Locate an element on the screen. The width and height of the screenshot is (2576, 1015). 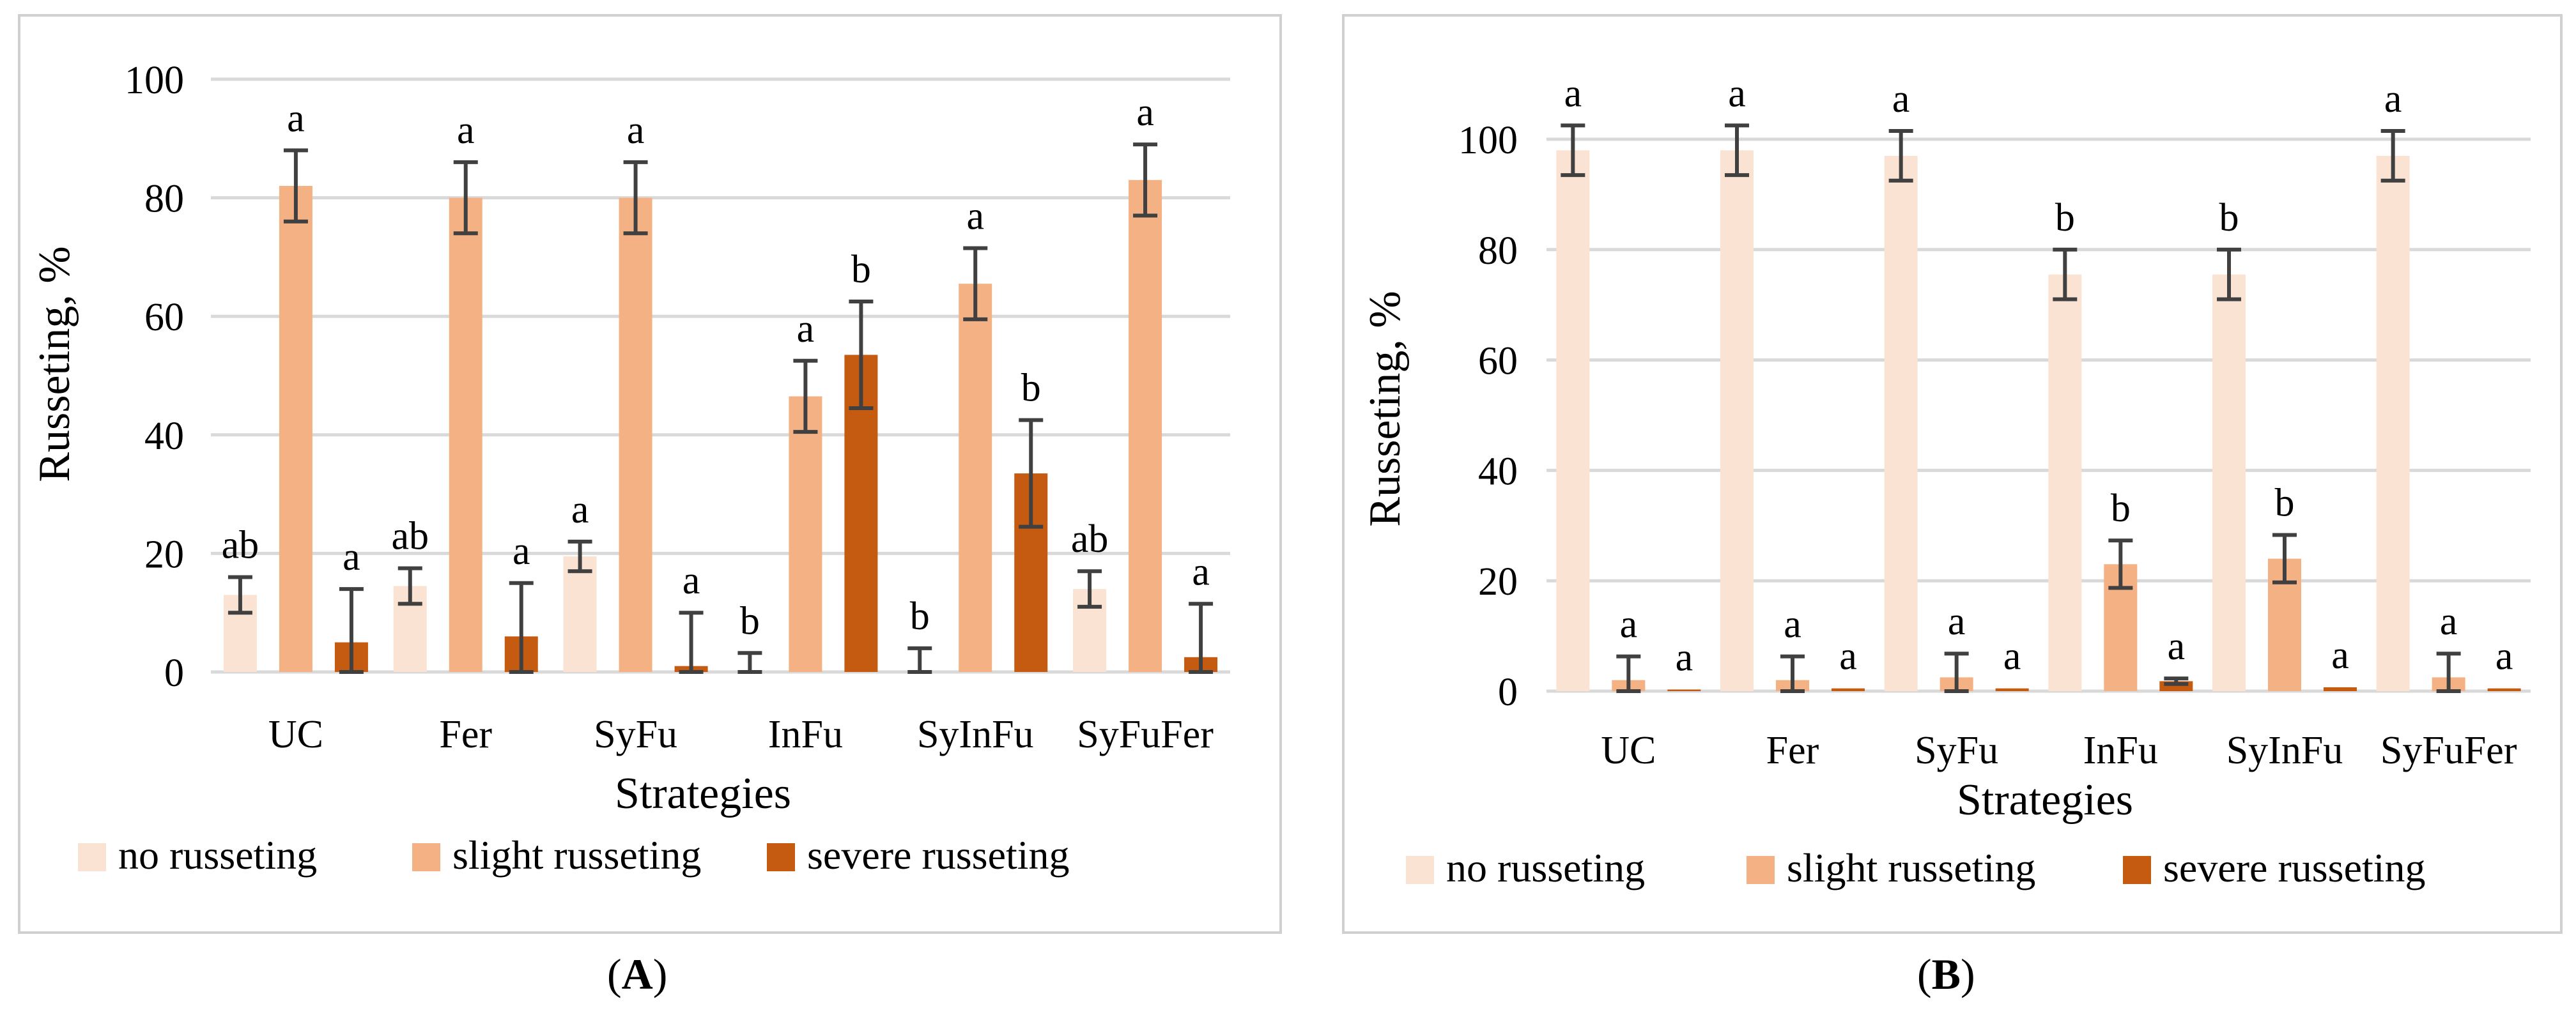
caption-b: (B) is located at coordinates (1946, 974).